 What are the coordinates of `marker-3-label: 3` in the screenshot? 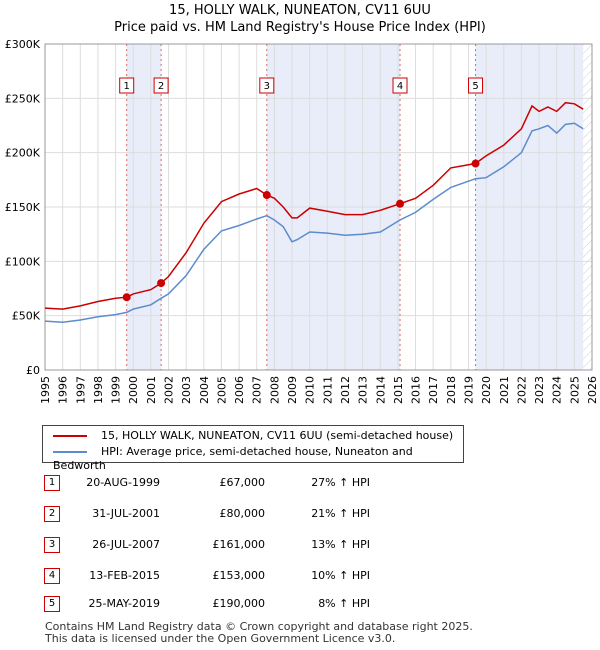 It's located at (267, 86).